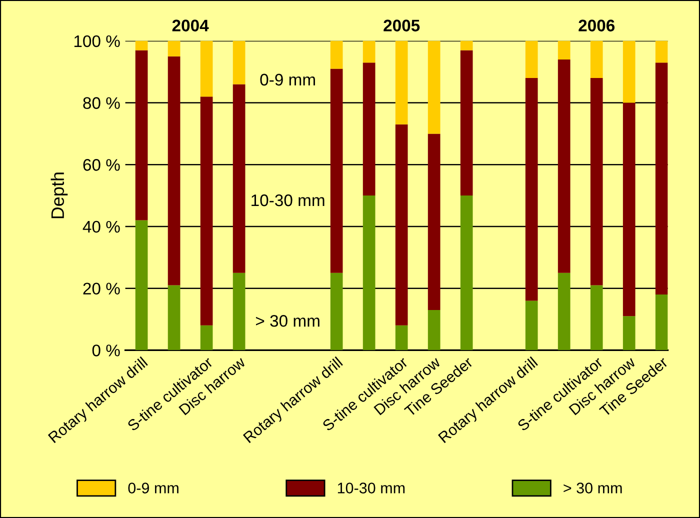  What do you see at coordinates (371, 488) in the screenshot?
I see `legend-label: 10-30 mm` at bounding box center [371, 488].